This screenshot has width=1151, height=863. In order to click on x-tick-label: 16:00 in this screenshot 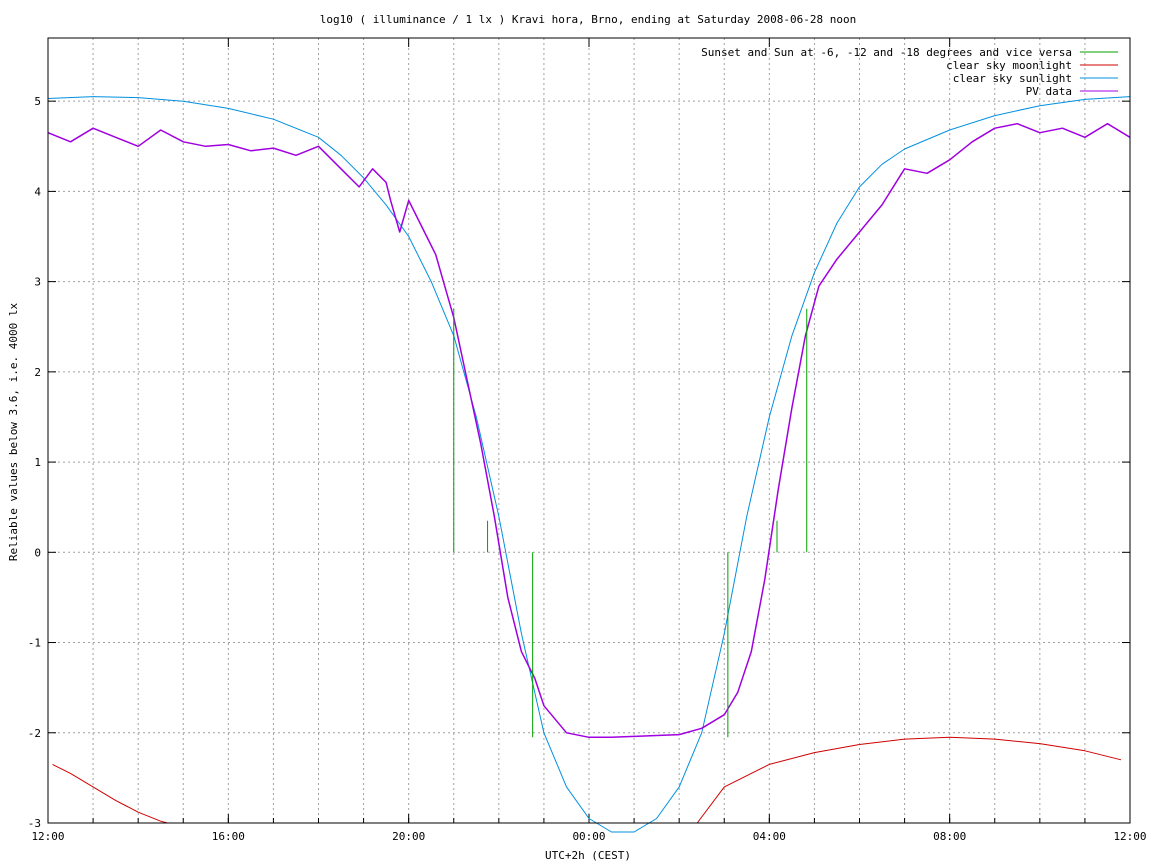, I will do `click(228, 836)`.